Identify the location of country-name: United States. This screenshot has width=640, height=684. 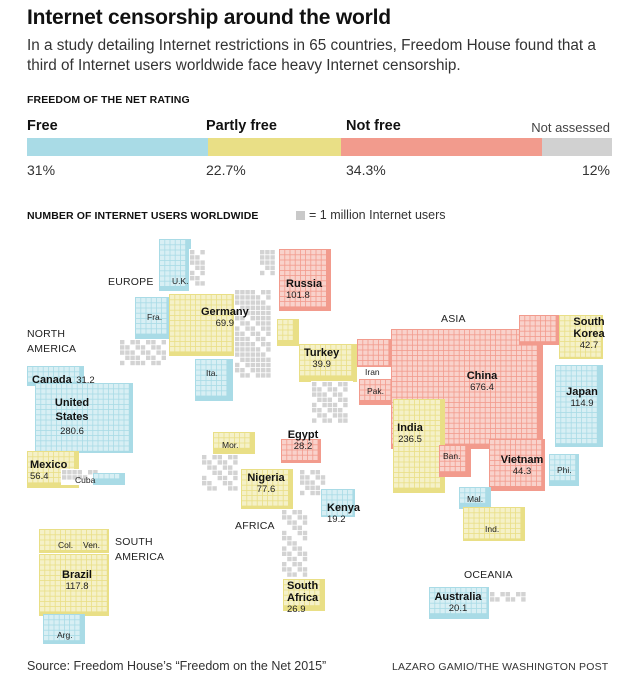
(72, 410).